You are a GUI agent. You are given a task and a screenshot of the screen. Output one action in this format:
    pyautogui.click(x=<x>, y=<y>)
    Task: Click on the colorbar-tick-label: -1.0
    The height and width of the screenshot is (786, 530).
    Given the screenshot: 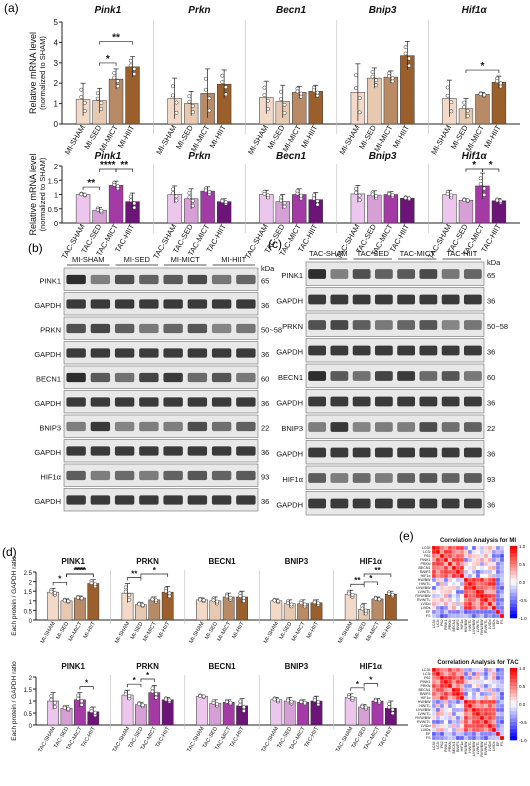 What is the action you would take?
    pyautogui.click(x=523, y=740)
    